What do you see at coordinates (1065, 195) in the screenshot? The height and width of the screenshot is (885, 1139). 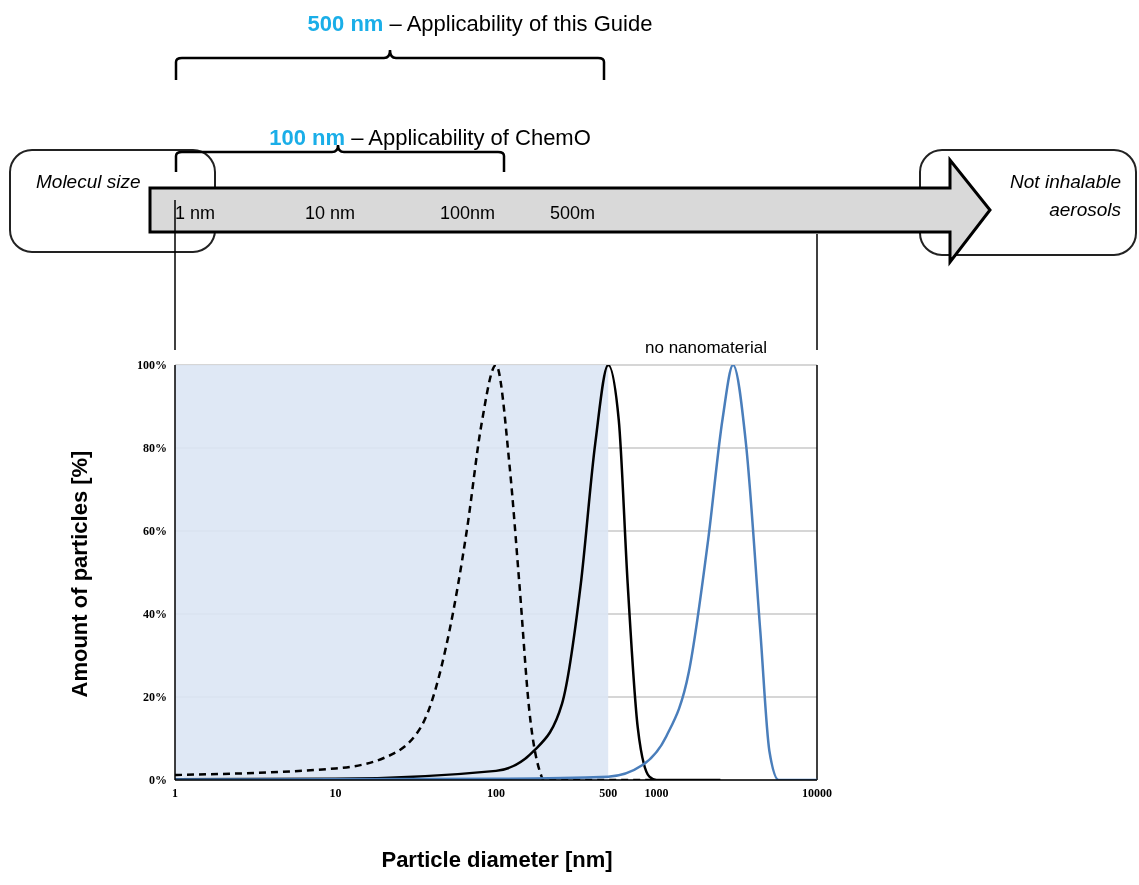 I see `text: Not inhalable aerosols` at bounding box center [1065, 195].